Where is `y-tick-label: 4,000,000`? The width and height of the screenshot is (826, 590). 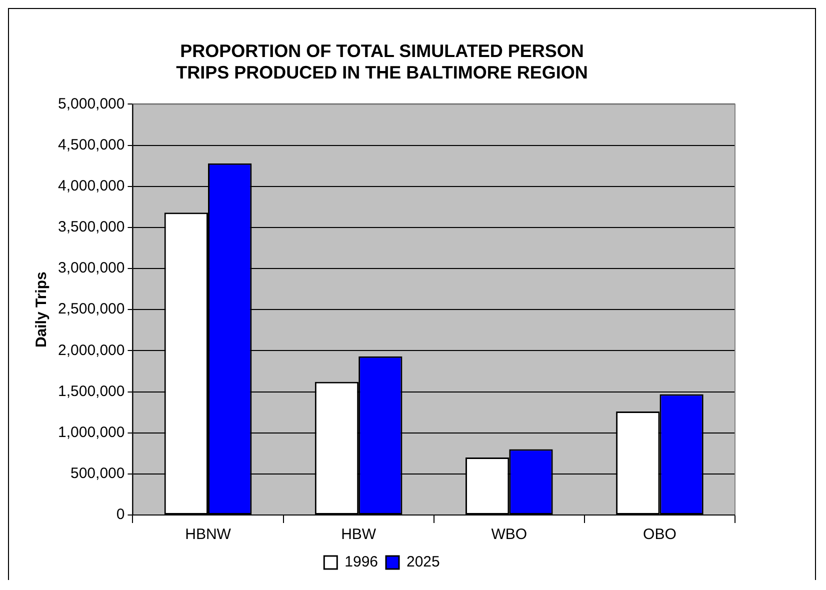
y-tick-label: 4,000,000 is located at coordinates (91, 186).